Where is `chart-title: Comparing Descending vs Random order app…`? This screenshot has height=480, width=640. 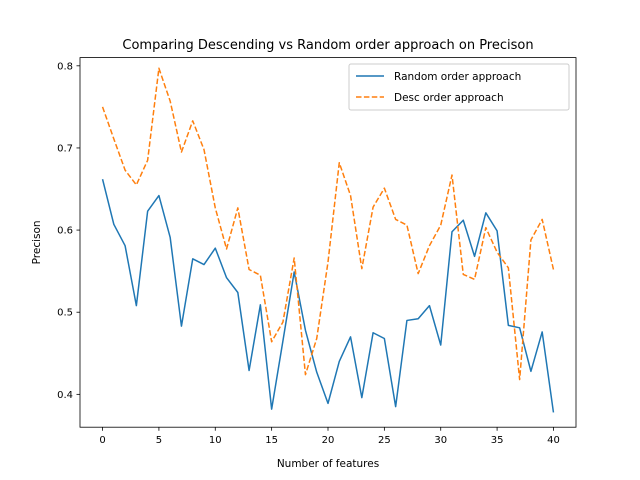
chart-title: Comparing Descending vs Random order app… is located at coordinates (327, 45).